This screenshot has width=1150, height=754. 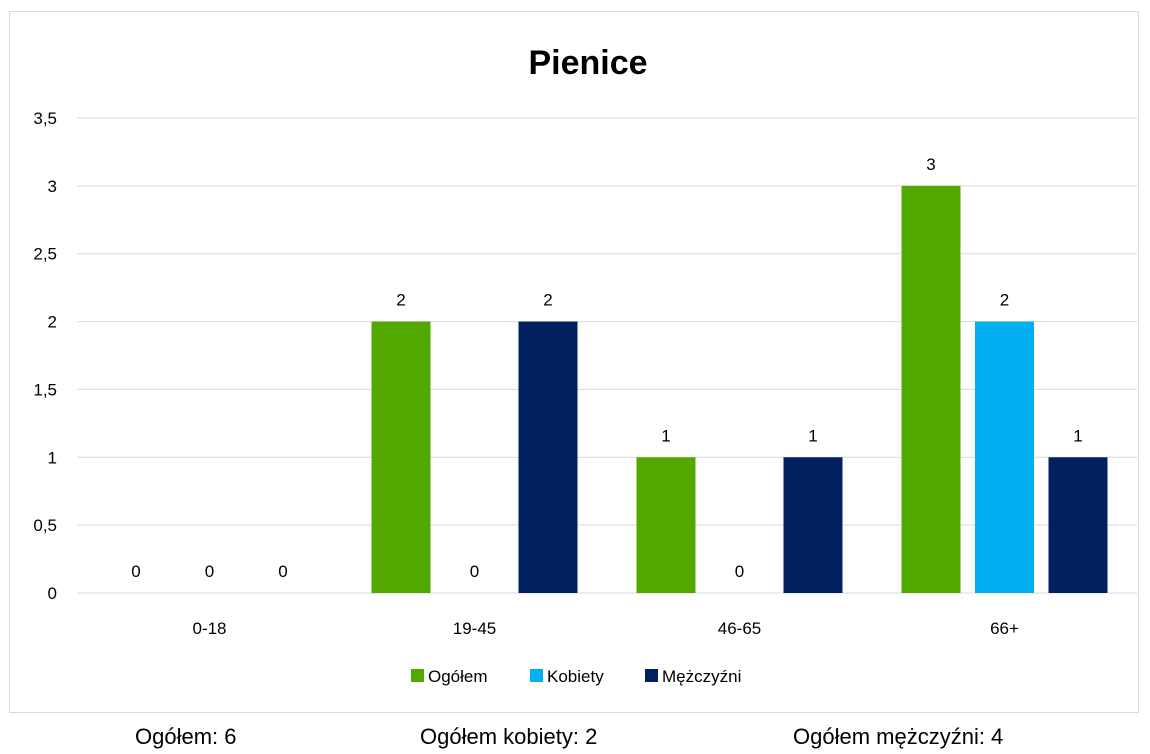 What do you see at coordinates (45, 356) in the screenshot?
I see `y-axis-ticks: 0 0,5 1 1,5 2 2,5 3 3,5` at bounding box center [45, 356].